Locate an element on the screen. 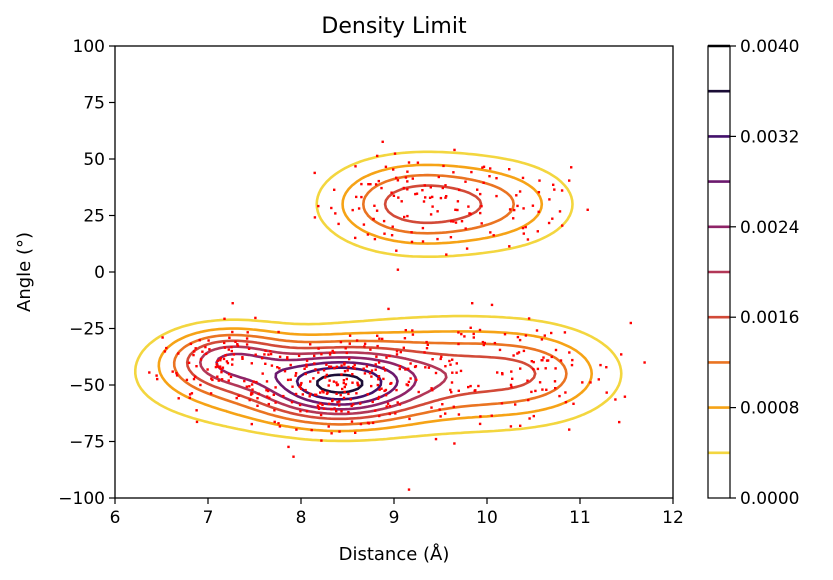 The image size is (833, 580). y-axis-label: Angle (°) is located at coordinates (24, 272).